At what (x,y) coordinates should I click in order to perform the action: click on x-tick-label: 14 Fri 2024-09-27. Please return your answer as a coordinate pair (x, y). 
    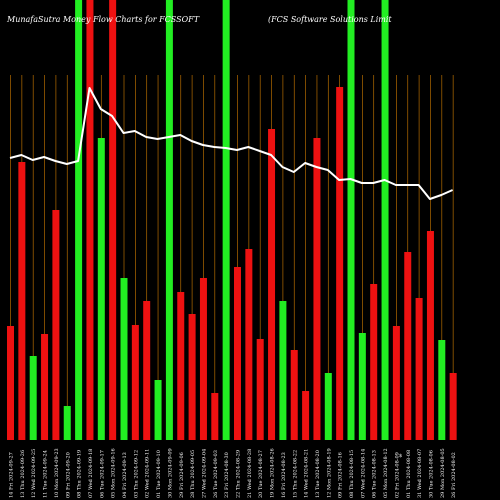
    Looking at the image, I should click on (12, 475).